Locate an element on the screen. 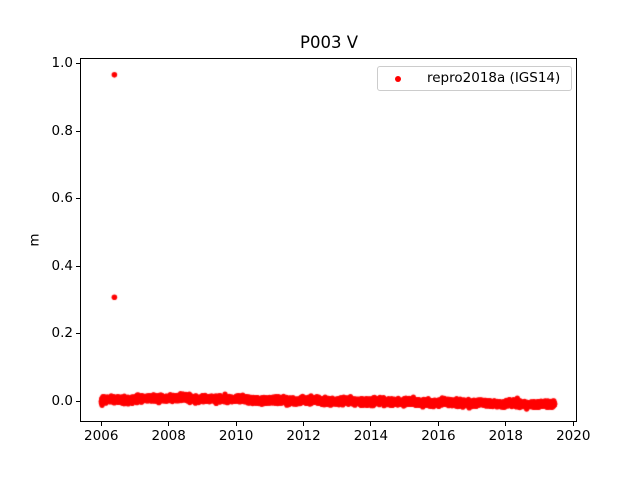 This screenshot has width=640, height=480. x-tick-label: 2016 is located at coordinates (438, 436).